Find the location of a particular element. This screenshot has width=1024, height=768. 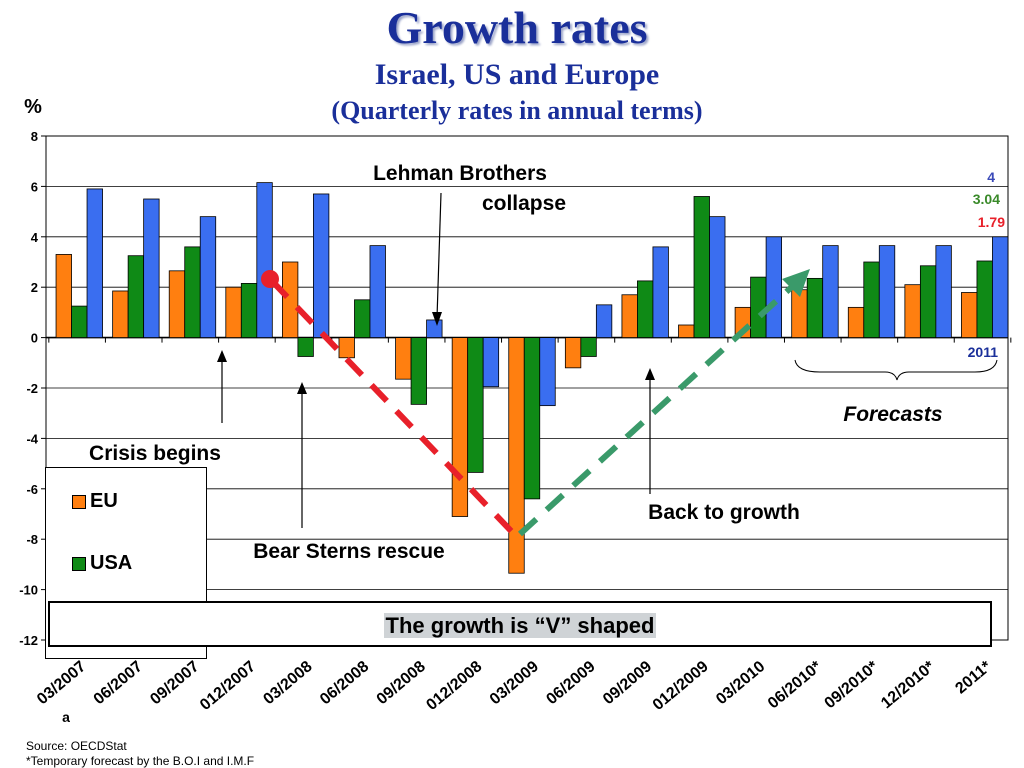

lehman-arrow-head is located at coordinates (437, 319).